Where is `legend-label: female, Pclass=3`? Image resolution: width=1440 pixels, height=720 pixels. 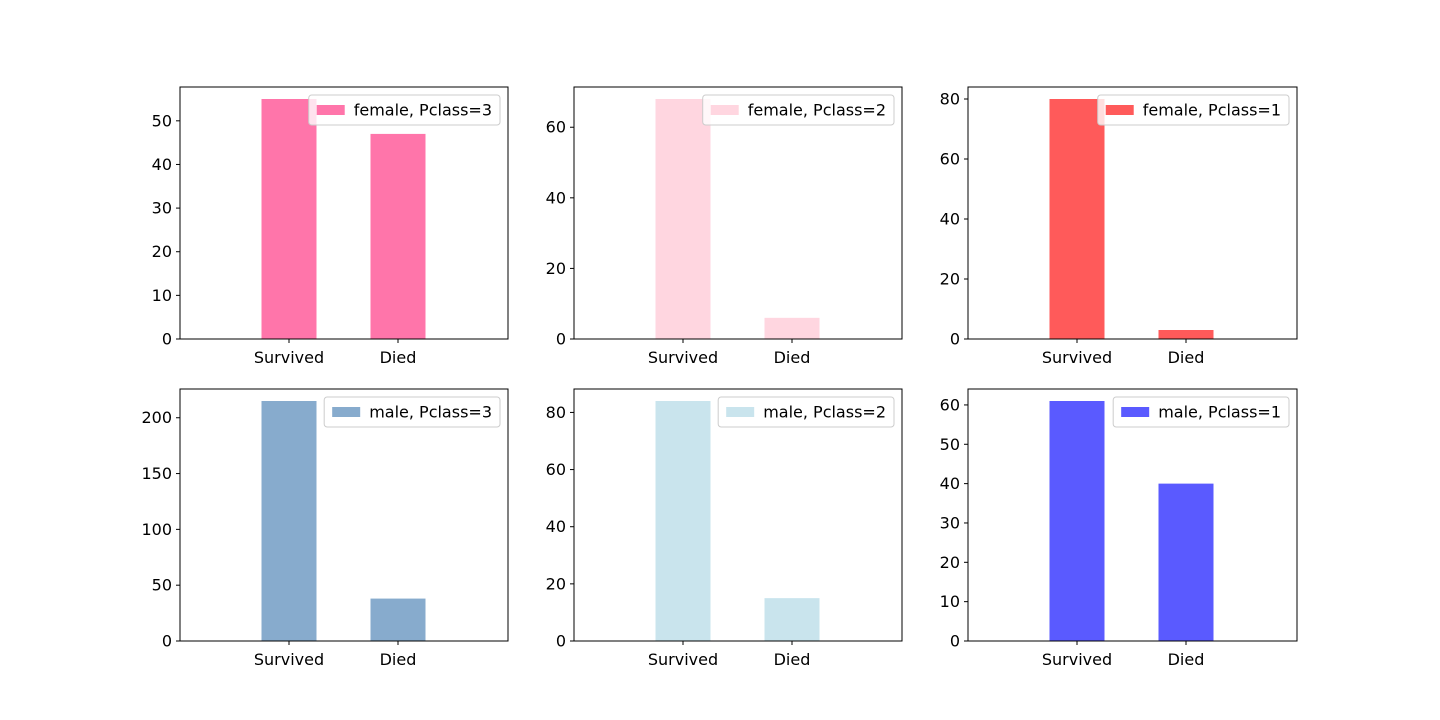
legend-label: female, Pclass=3 is located at coordinates (423, 110).